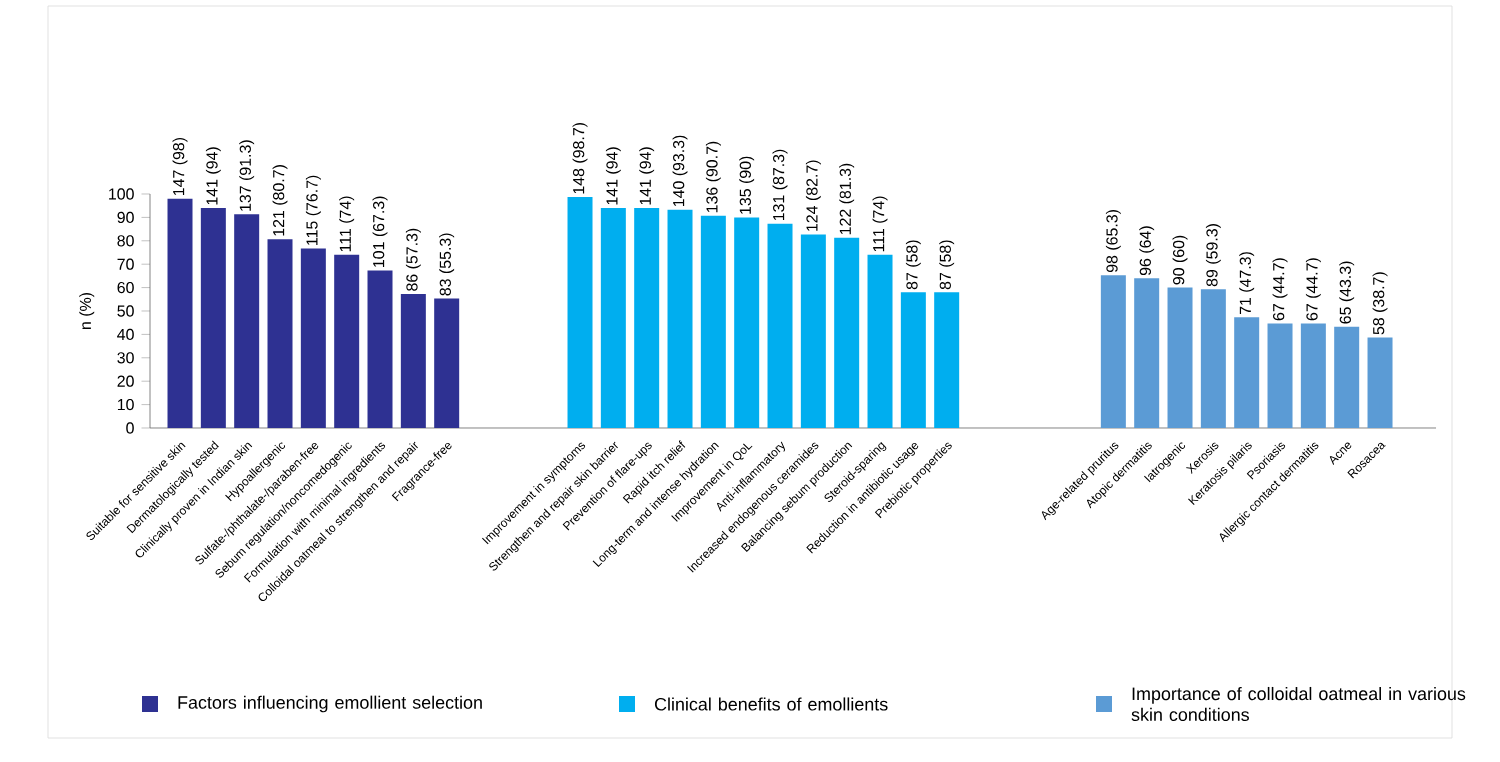 The width and height of the screenshot is (1500, 762). What do you see at coordinates (1298, 704) in the screenshot?
I see `legend-label: Importance of colloidal oatmeal in various skin conditions` at bounding box center [1298, 704].